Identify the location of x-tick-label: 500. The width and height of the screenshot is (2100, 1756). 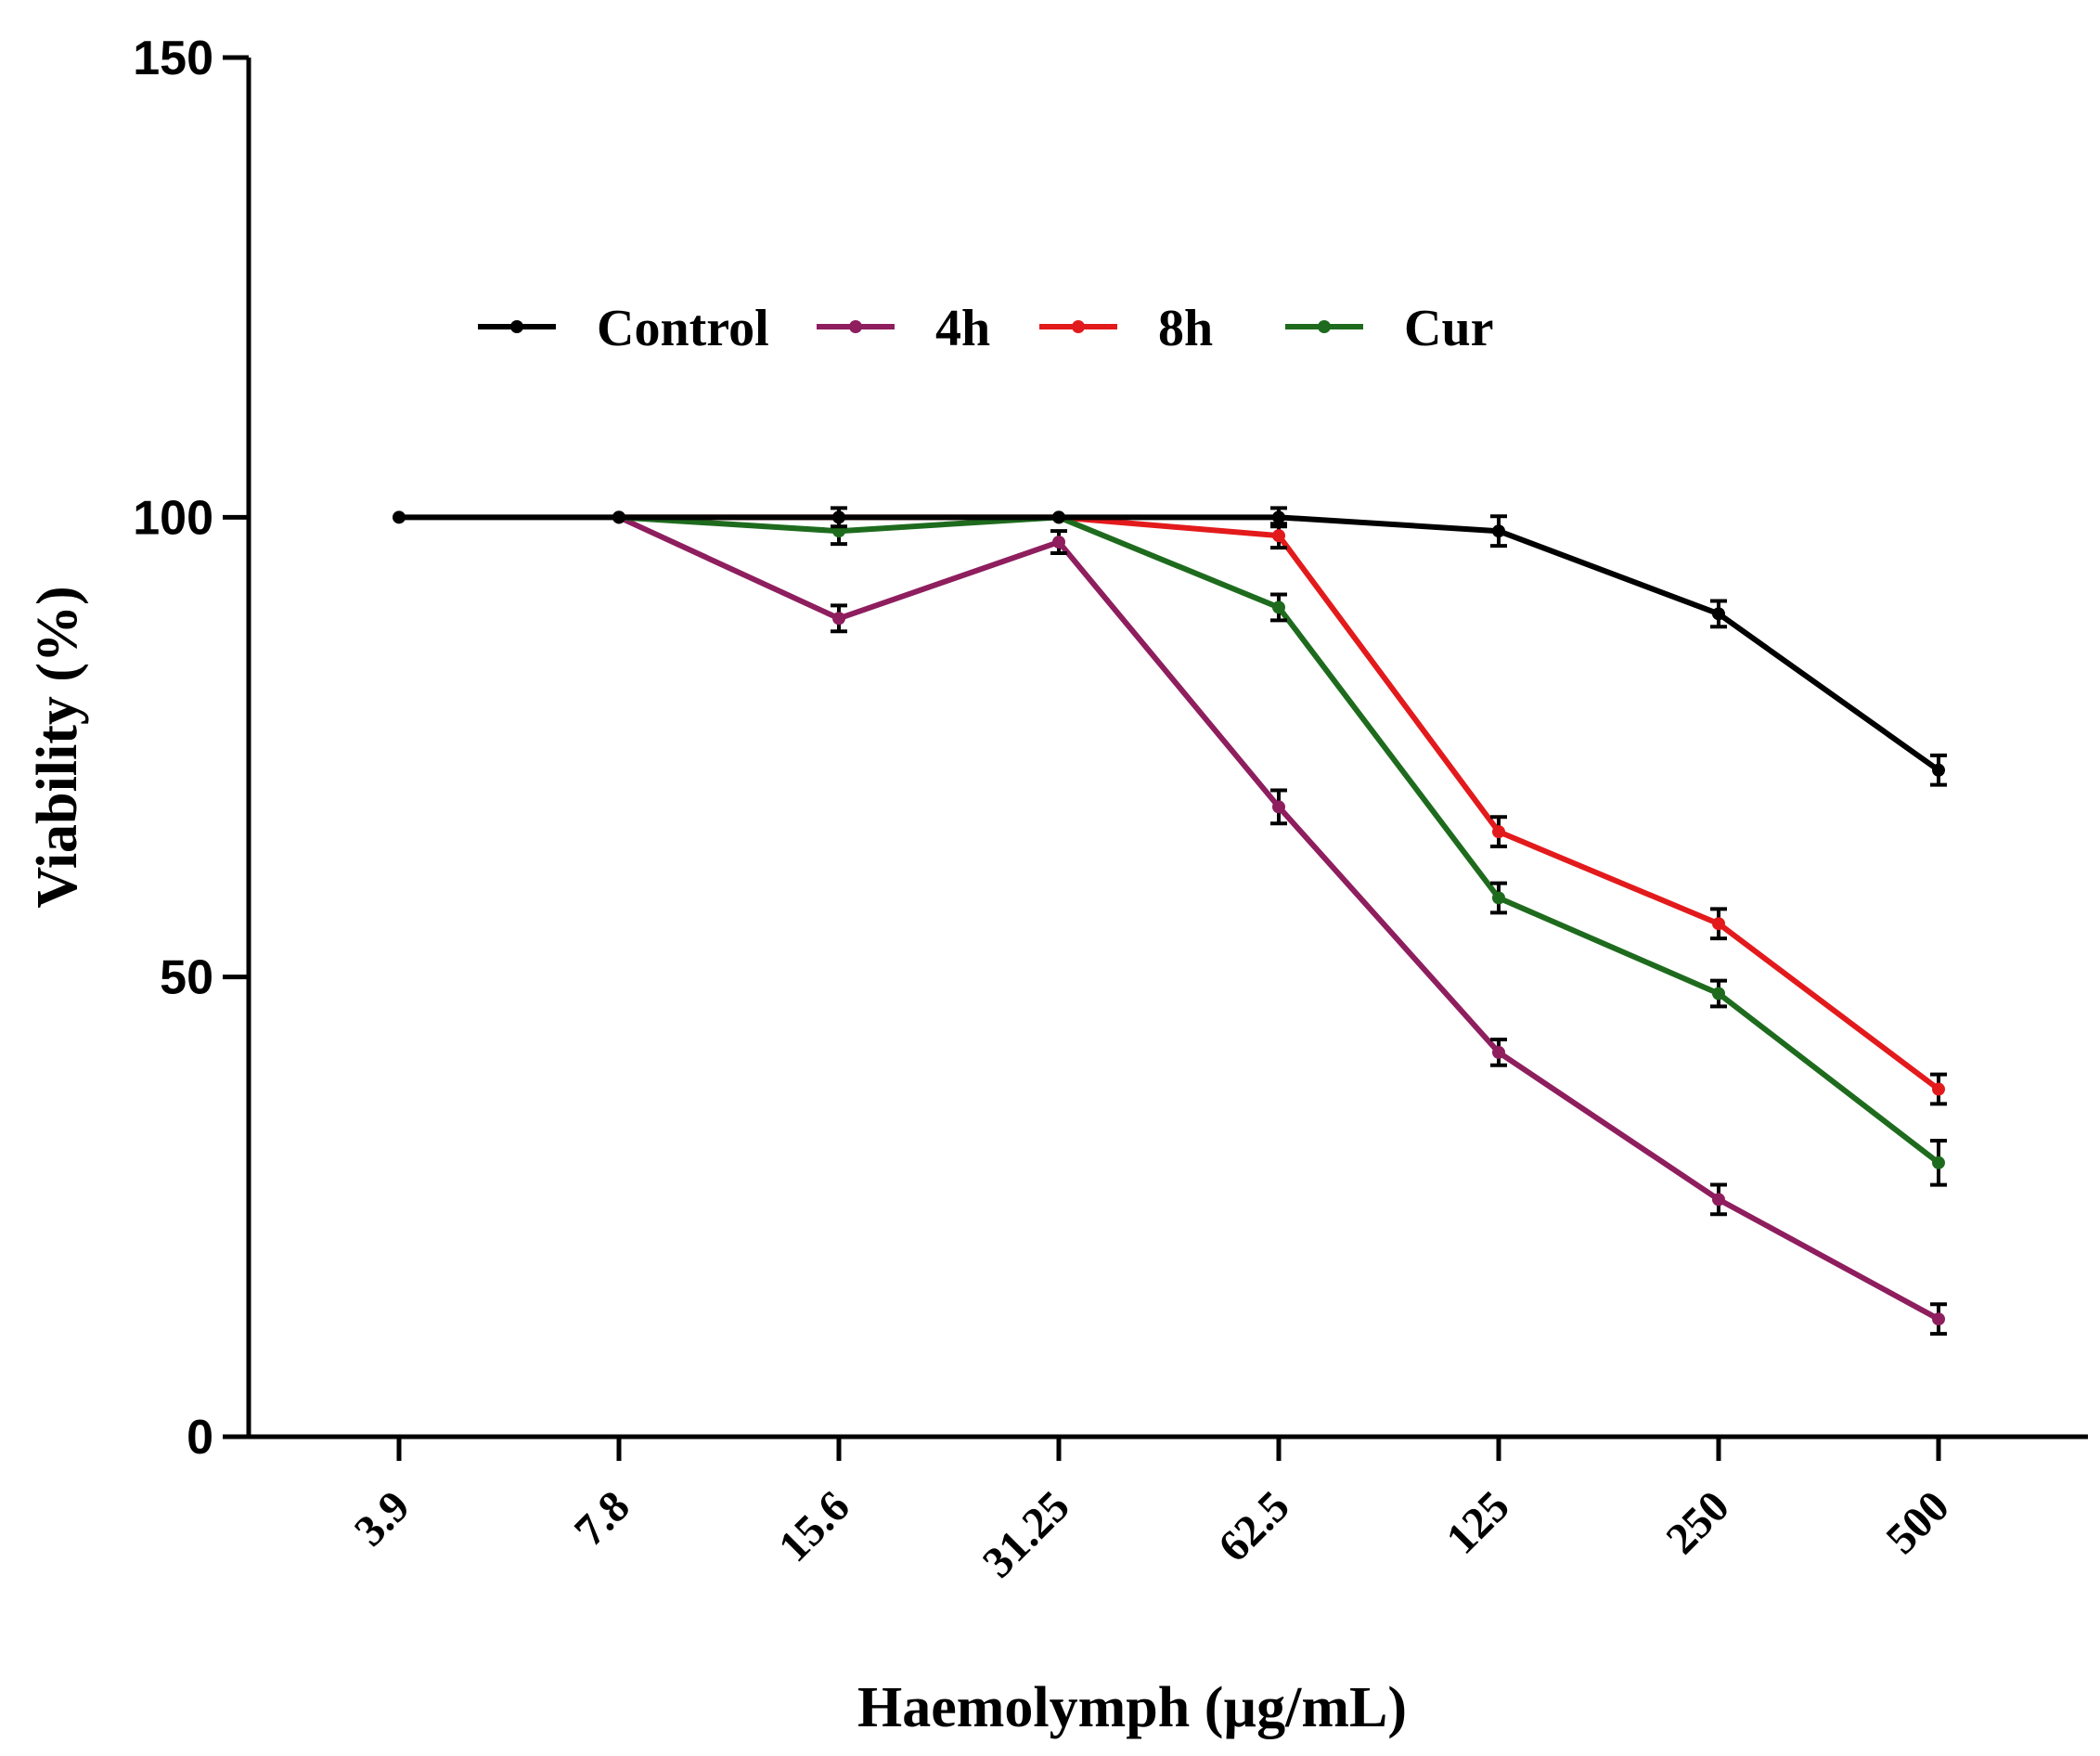
(1917, 1522).